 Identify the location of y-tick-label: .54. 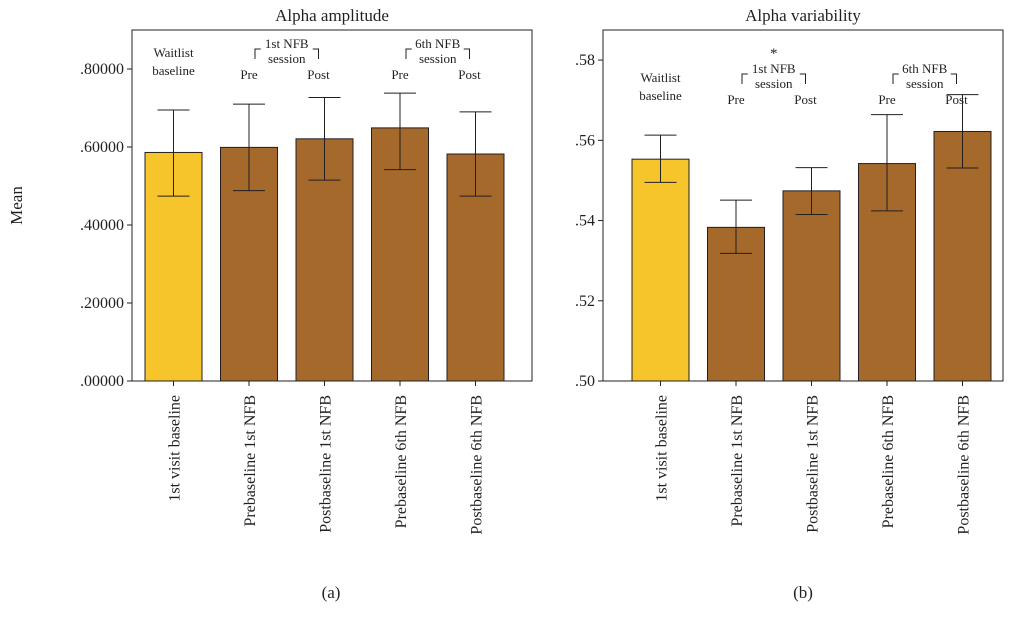
(585, 221).